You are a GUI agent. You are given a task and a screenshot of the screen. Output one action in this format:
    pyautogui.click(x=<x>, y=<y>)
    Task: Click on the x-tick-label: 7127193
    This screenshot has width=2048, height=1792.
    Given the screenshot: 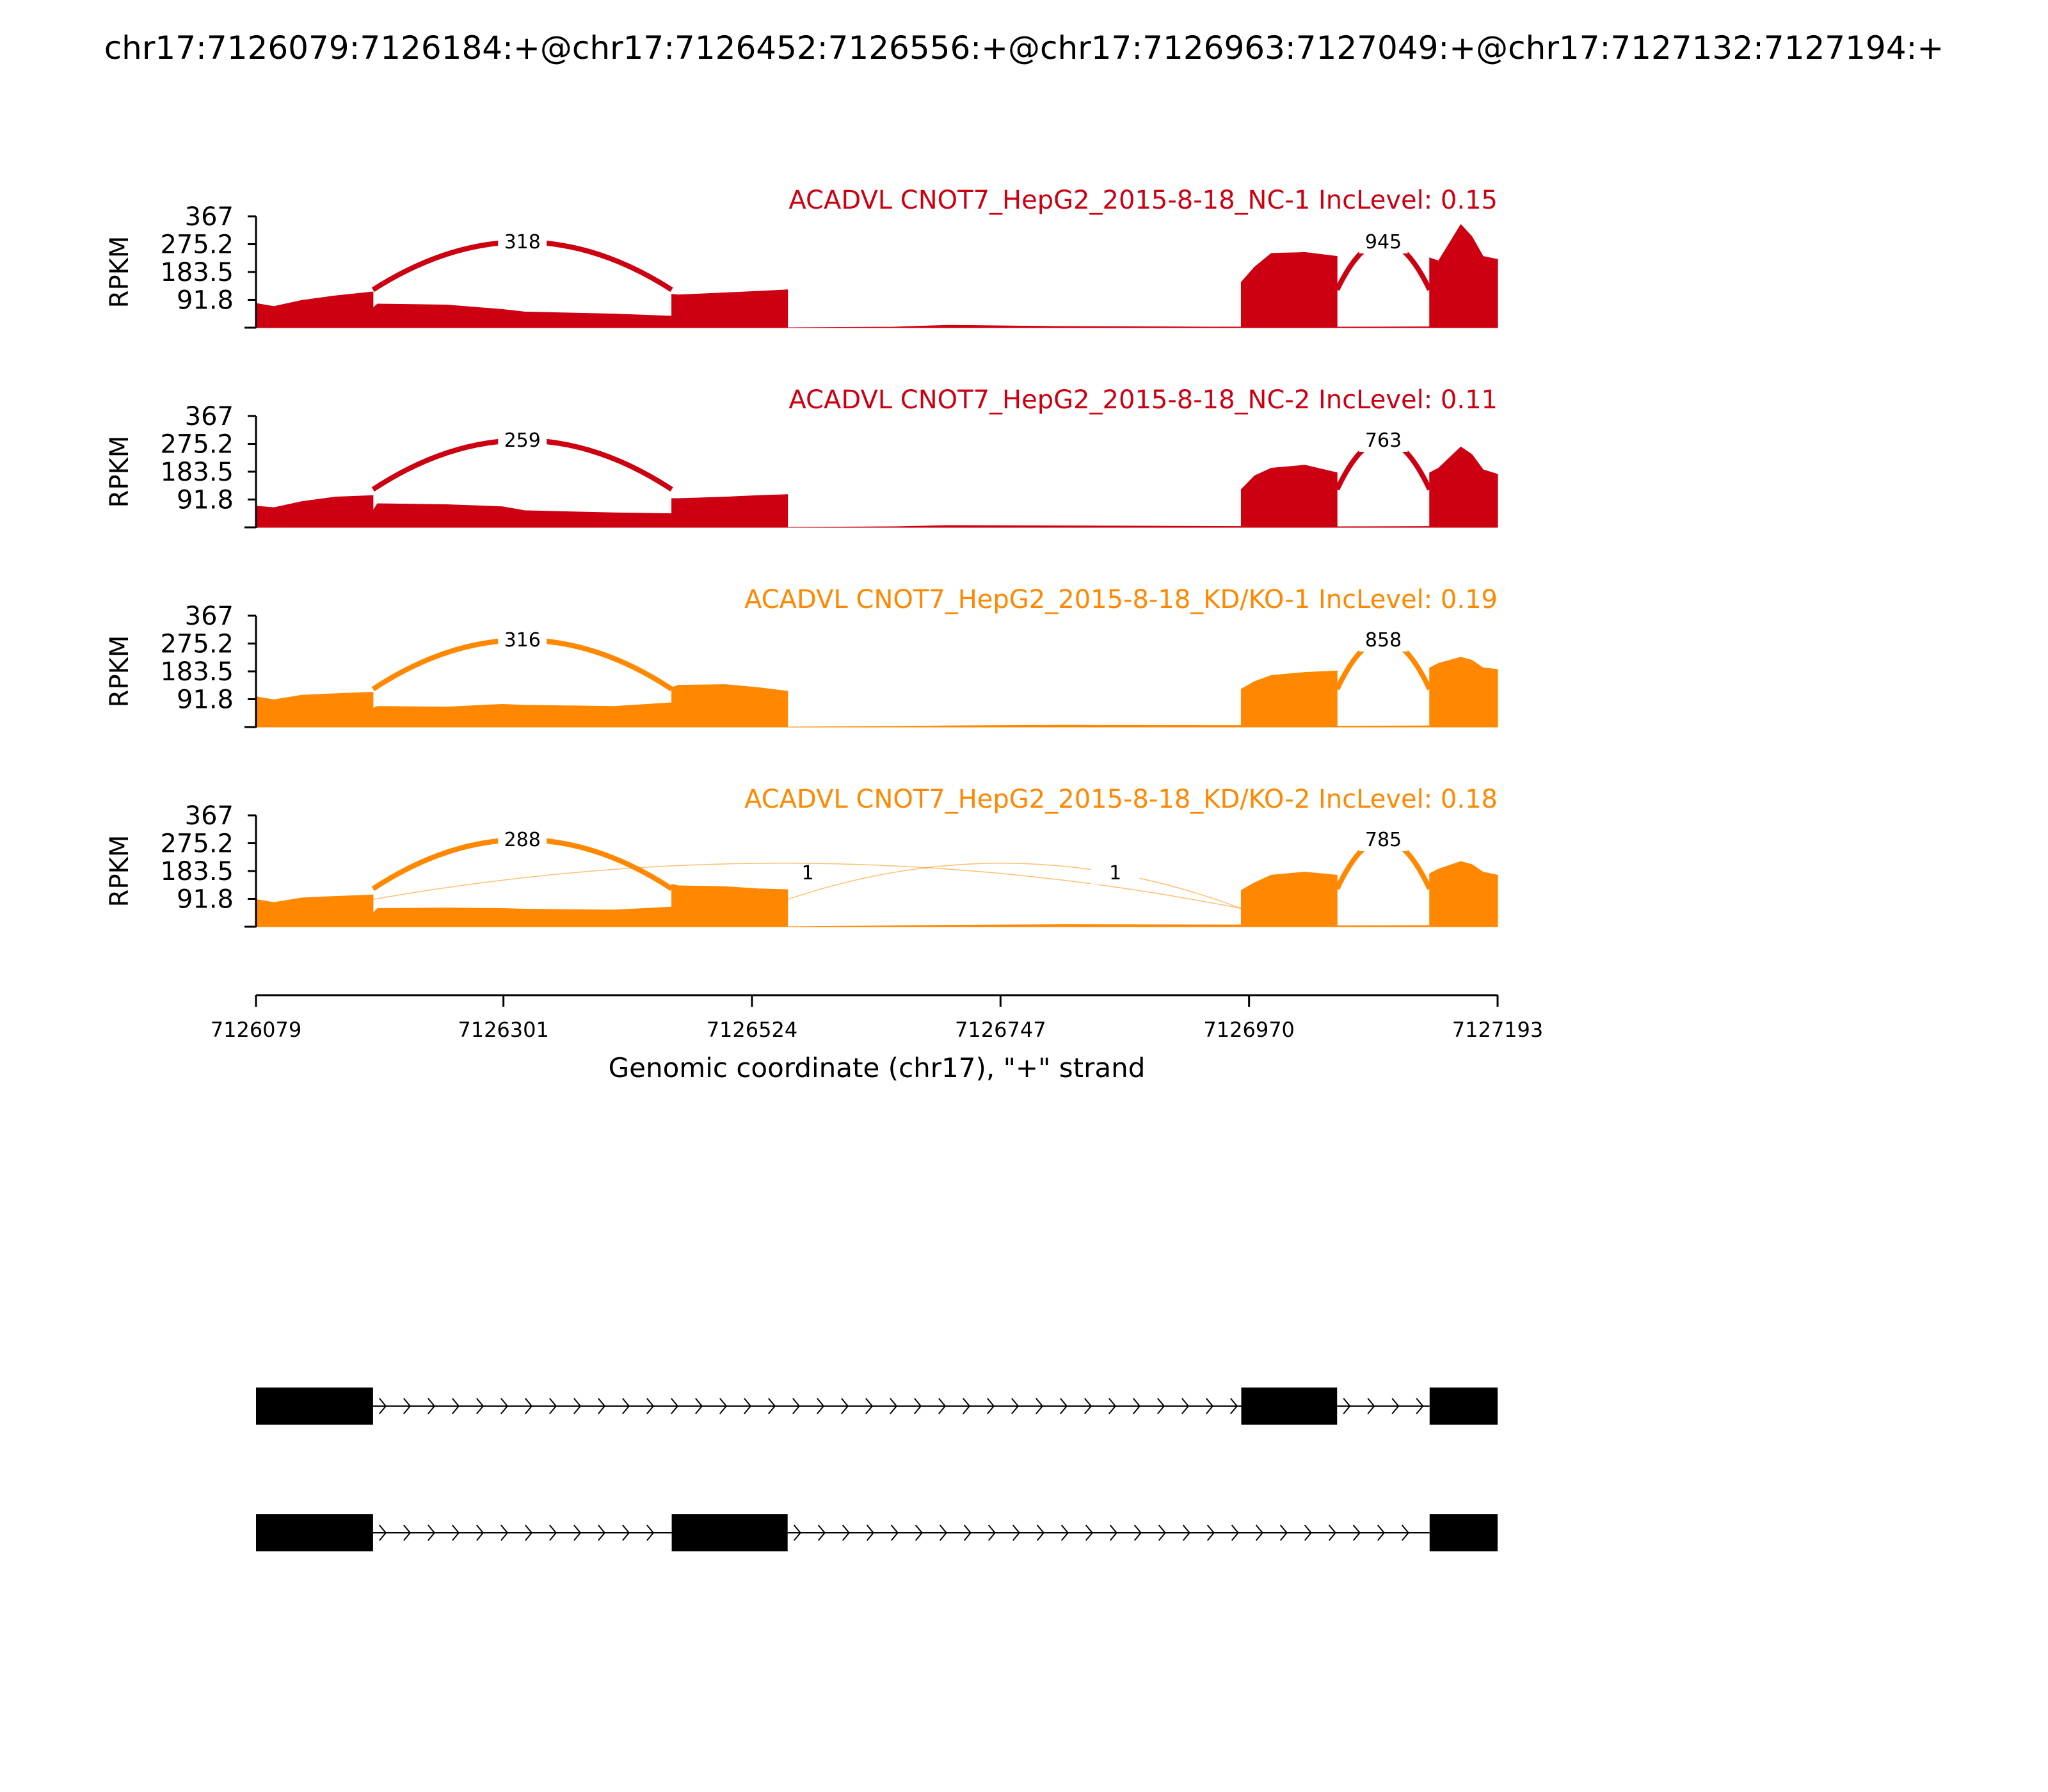 What is the action you would take?
    pyautogui.click(x=1498, y=1030)
    